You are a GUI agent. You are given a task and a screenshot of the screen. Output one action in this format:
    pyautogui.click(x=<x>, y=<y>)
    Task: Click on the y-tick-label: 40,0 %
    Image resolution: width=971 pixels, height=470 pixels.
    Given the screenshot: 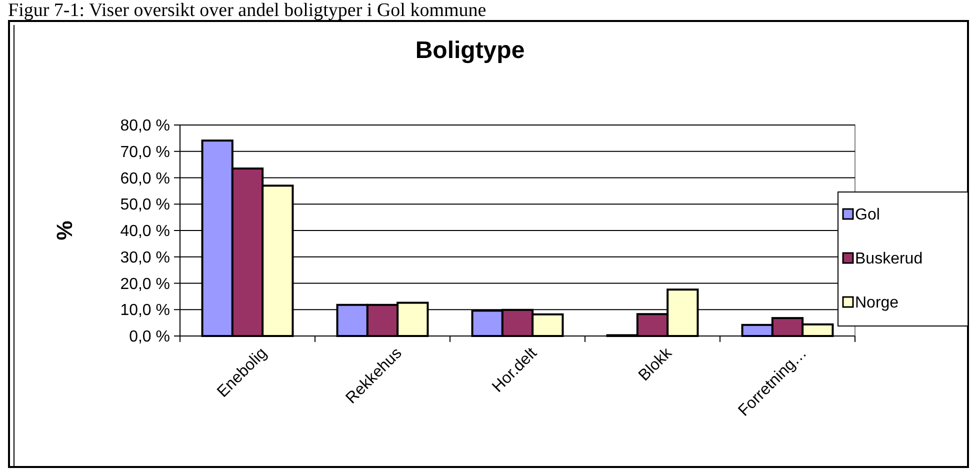 What is the action you would take?
    pyautogui.click(x=145, y=231)
    